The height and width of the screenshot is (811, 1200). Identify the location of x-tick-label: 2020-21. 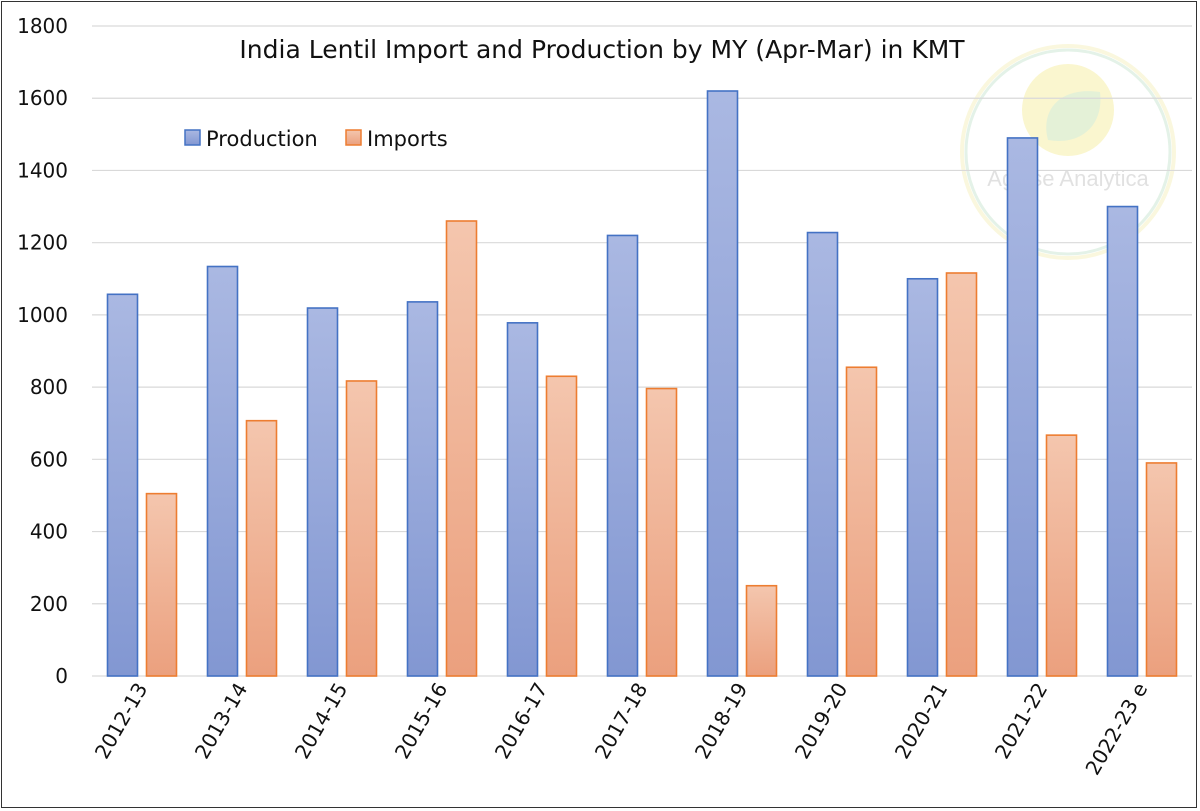
(921, 721).